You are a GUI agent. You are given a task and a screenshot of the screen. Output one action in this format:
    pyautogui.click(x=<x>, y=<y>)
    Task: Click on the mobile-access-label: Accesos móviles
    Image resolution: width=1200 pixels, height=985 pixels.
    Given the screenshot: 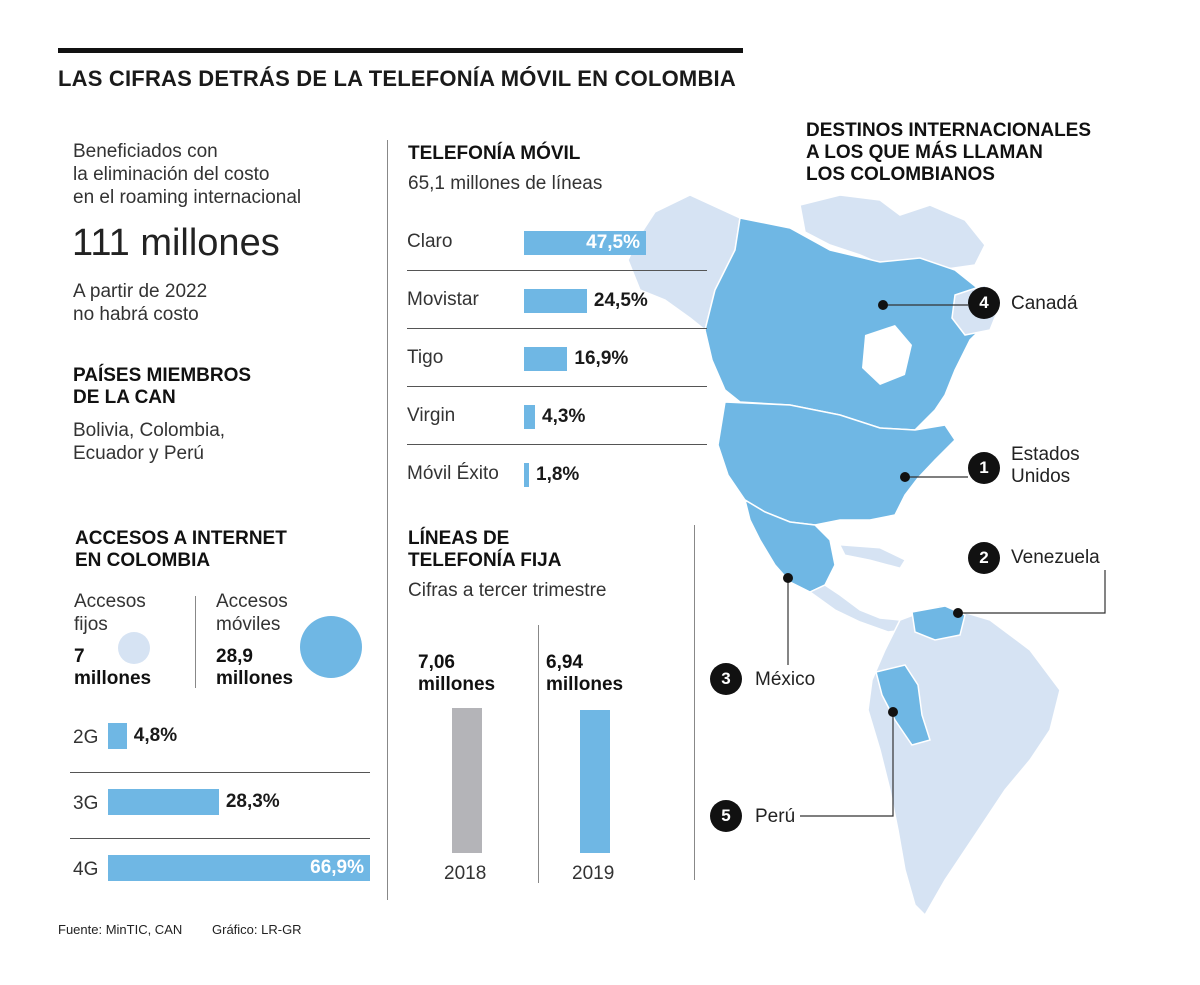 What is the action you would take?
    pyautogui.click(x=252, y=613)
    